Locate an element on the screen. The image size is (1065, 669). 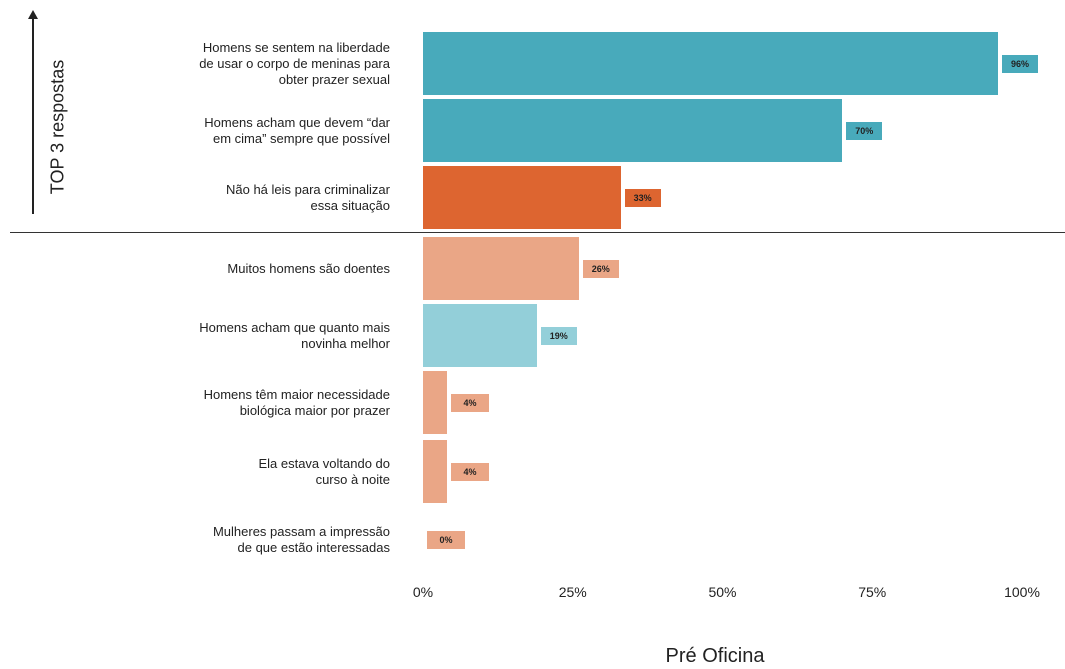
top-3-separator is located at coordinates (537, 232).